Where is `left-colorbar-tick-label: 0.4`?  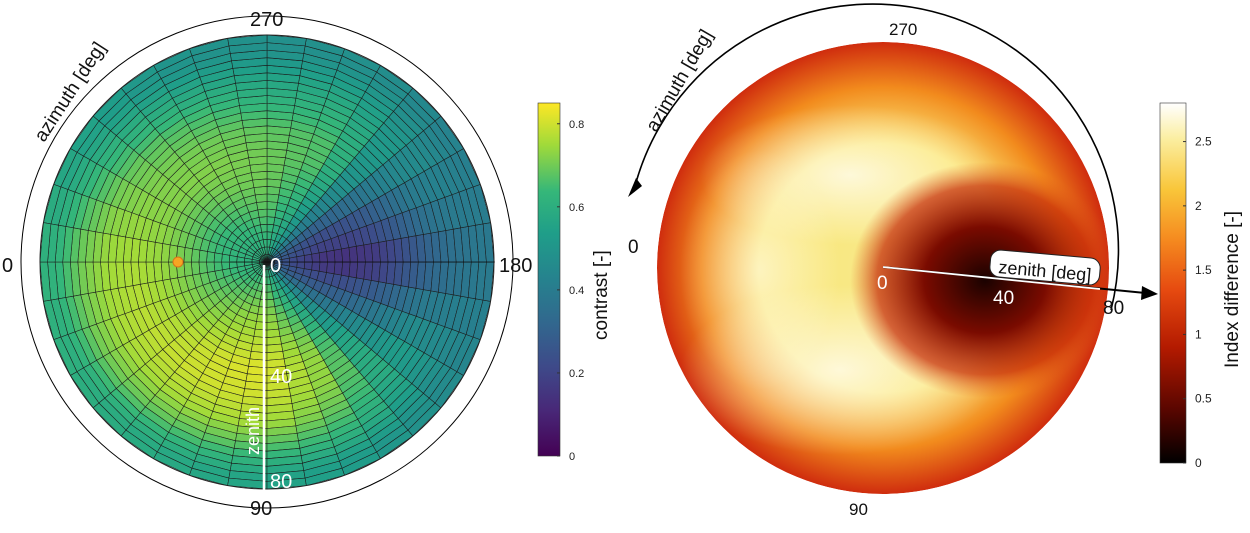 left-colorbar-tick-label: 0.4 is located at coordinates (576, 291).